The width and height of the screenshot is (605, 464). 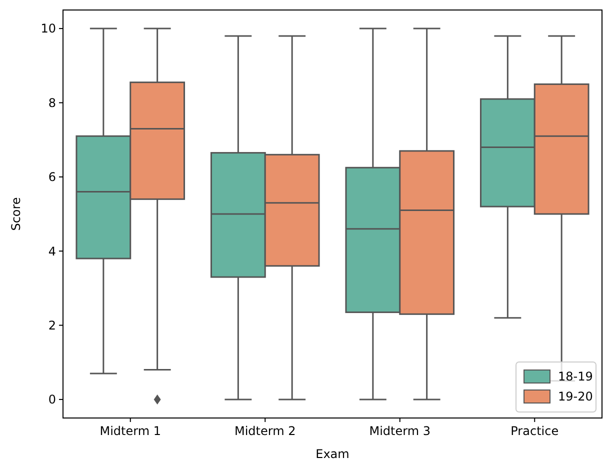 I want to click on y-tick-label: 0, so click(x=52, y=399).